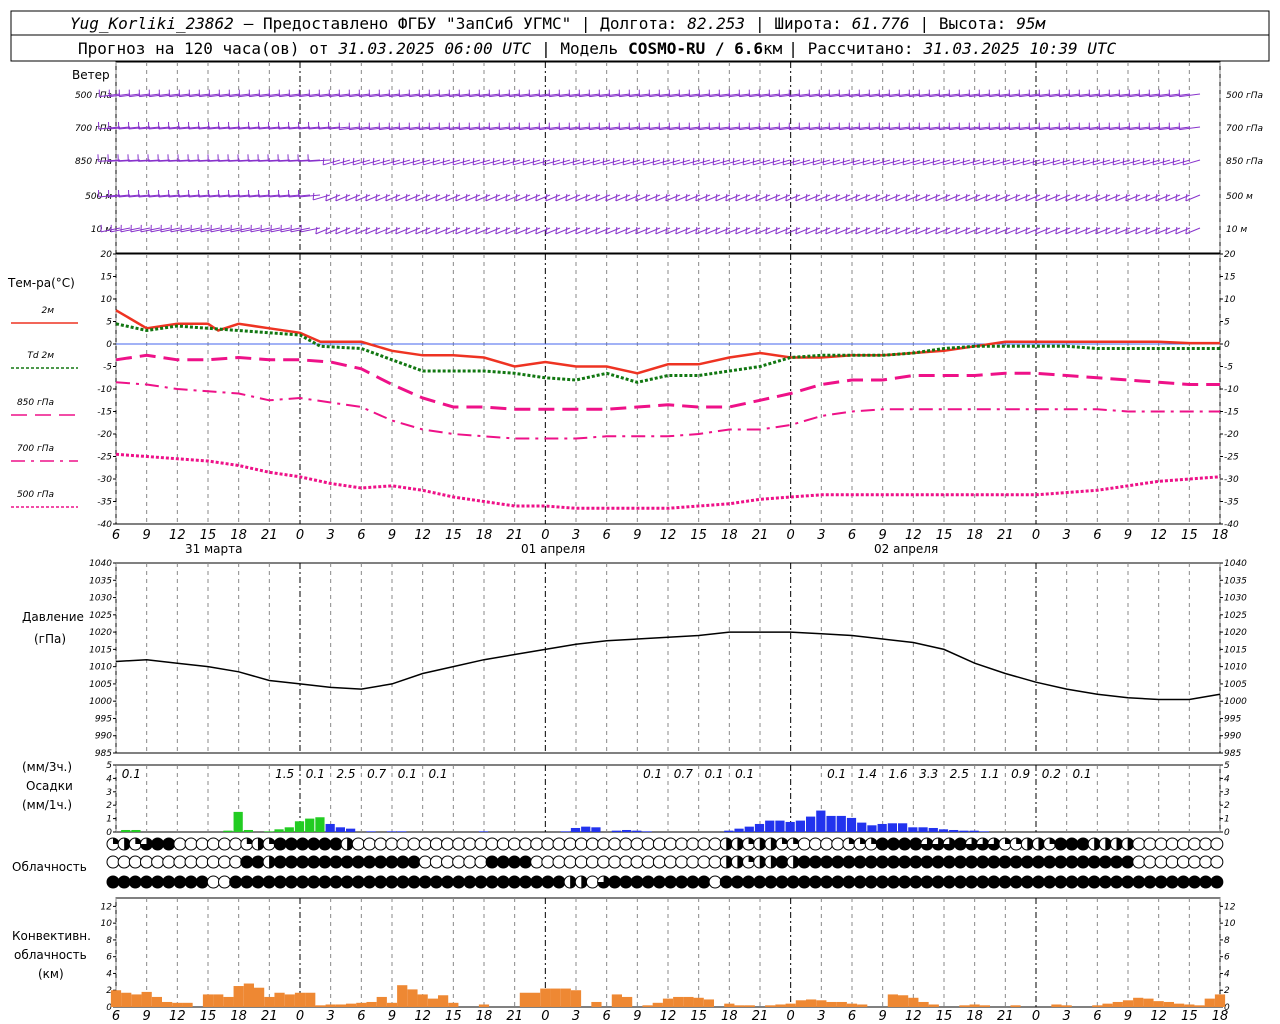 Image resolution: width=1280 pixels, height=1024 pixels. Describe the element at coordinates (107, 300) in the screenshot. I see `temp-tick-label-left: 10` at that location.